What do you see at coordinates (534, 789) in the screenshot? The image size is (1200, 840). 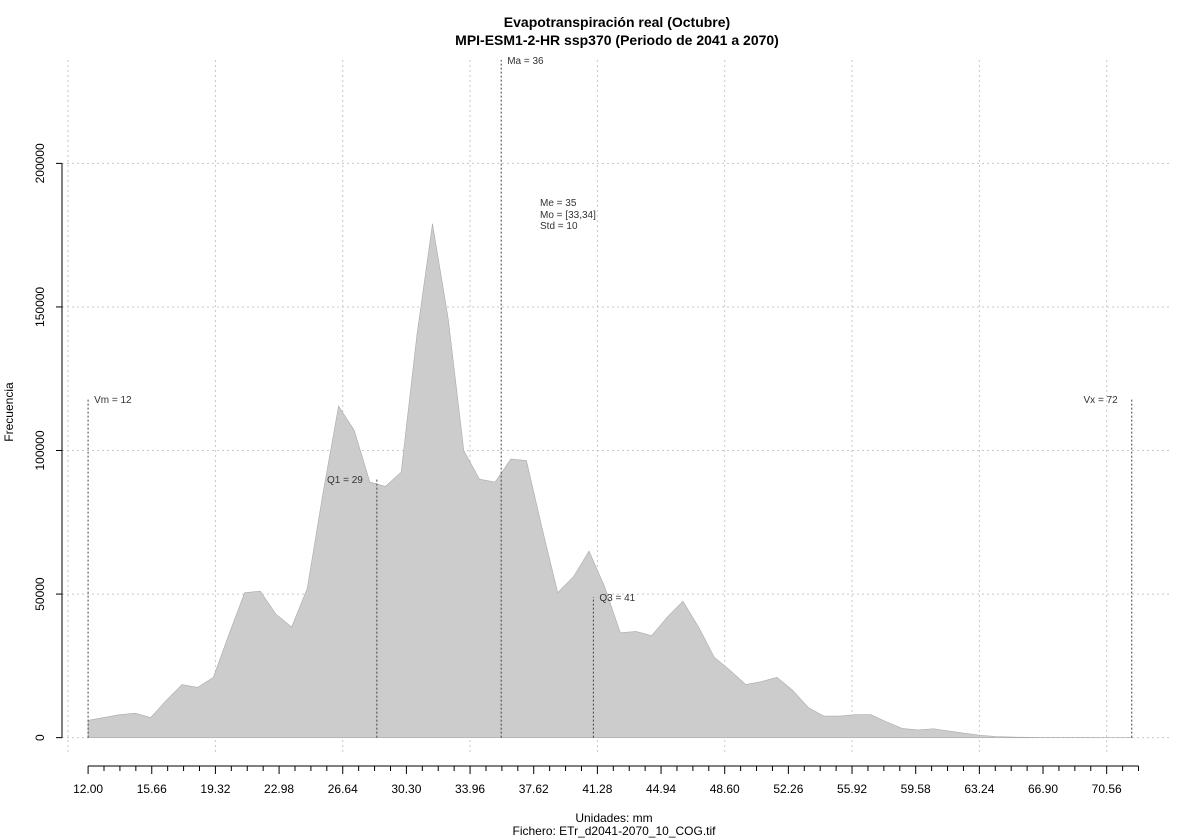 I see `x-tick-label-7: 37.62` at bounding box center [534, 789].